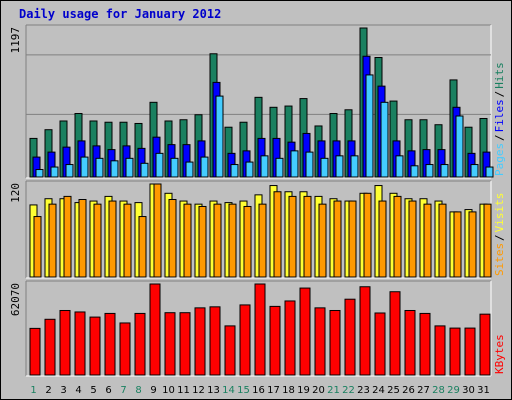 The width and height of the screenshot is (512, 400). Describe the element at coordinates (93, 390) in the screenshot. I see `day-label: 5` at that location.